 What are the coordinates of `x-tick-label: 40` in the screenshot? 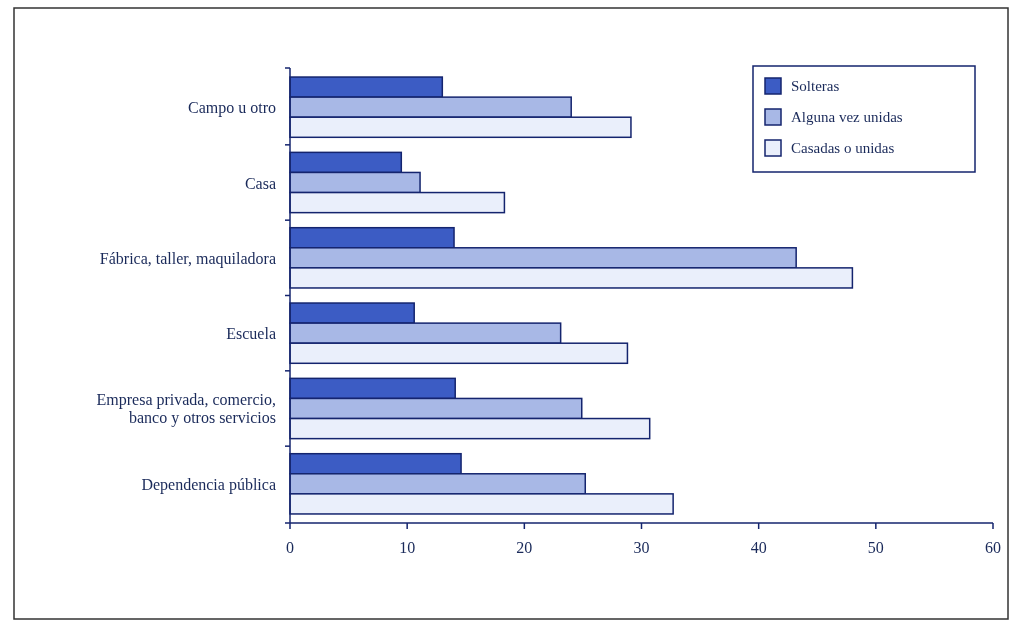 It's located at (758, 547).